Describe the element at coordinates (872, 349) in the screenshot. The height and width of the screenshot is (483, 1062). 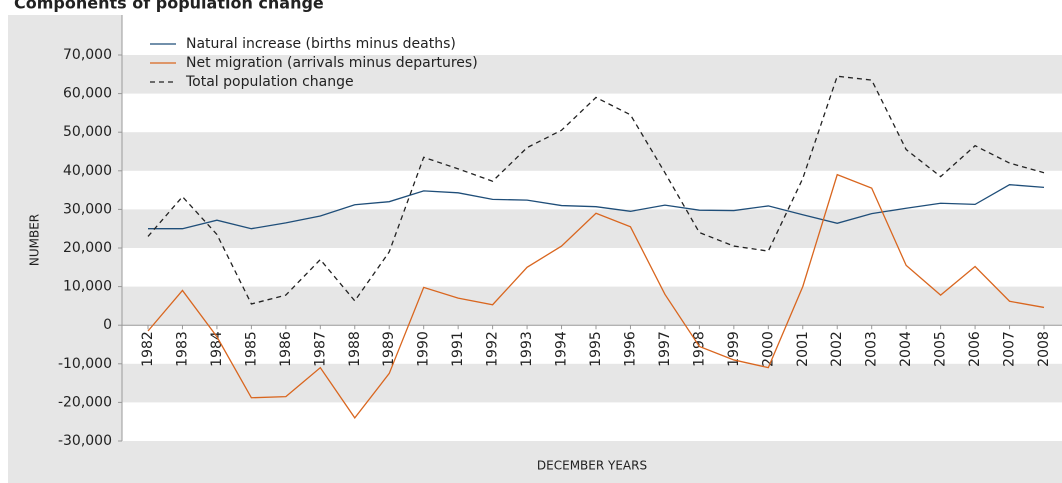
I see `x-tick-label: 2003` at that location.